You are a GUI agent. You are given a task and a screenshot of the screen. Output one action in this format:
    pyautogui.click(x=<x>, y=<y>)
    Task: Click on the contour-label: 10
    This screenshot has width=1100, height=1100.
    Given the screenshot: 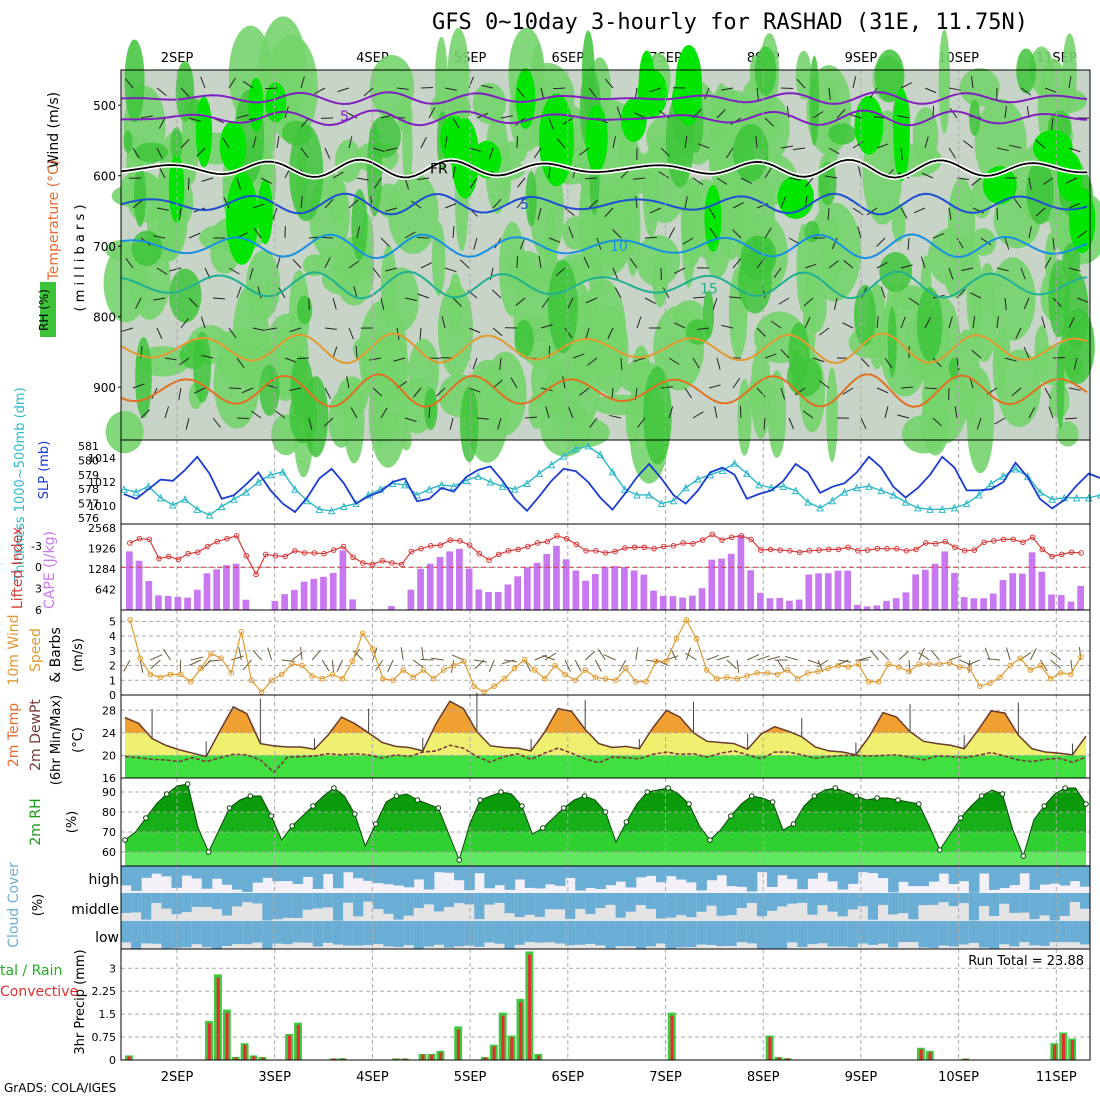 What is the action you would take?
    pyautogui.click(x=619, y=247)
    